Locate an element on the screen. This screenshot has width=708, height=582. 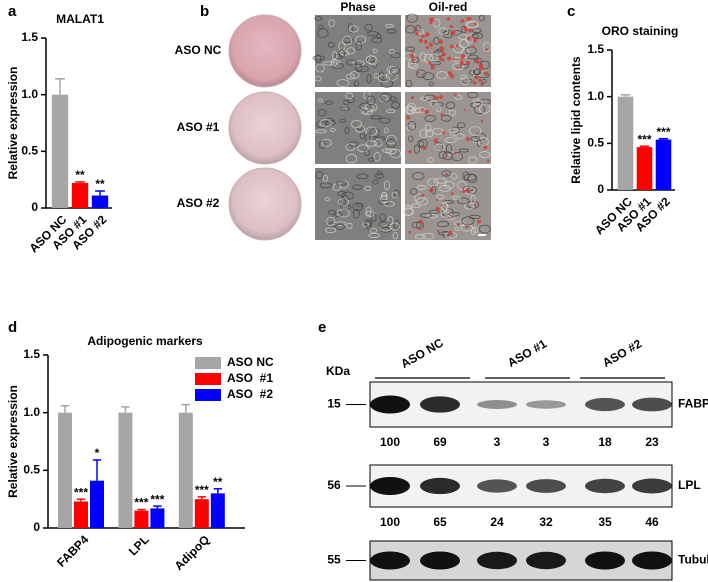
legend-label: ASO #2 is located at coordinates (250, 394).